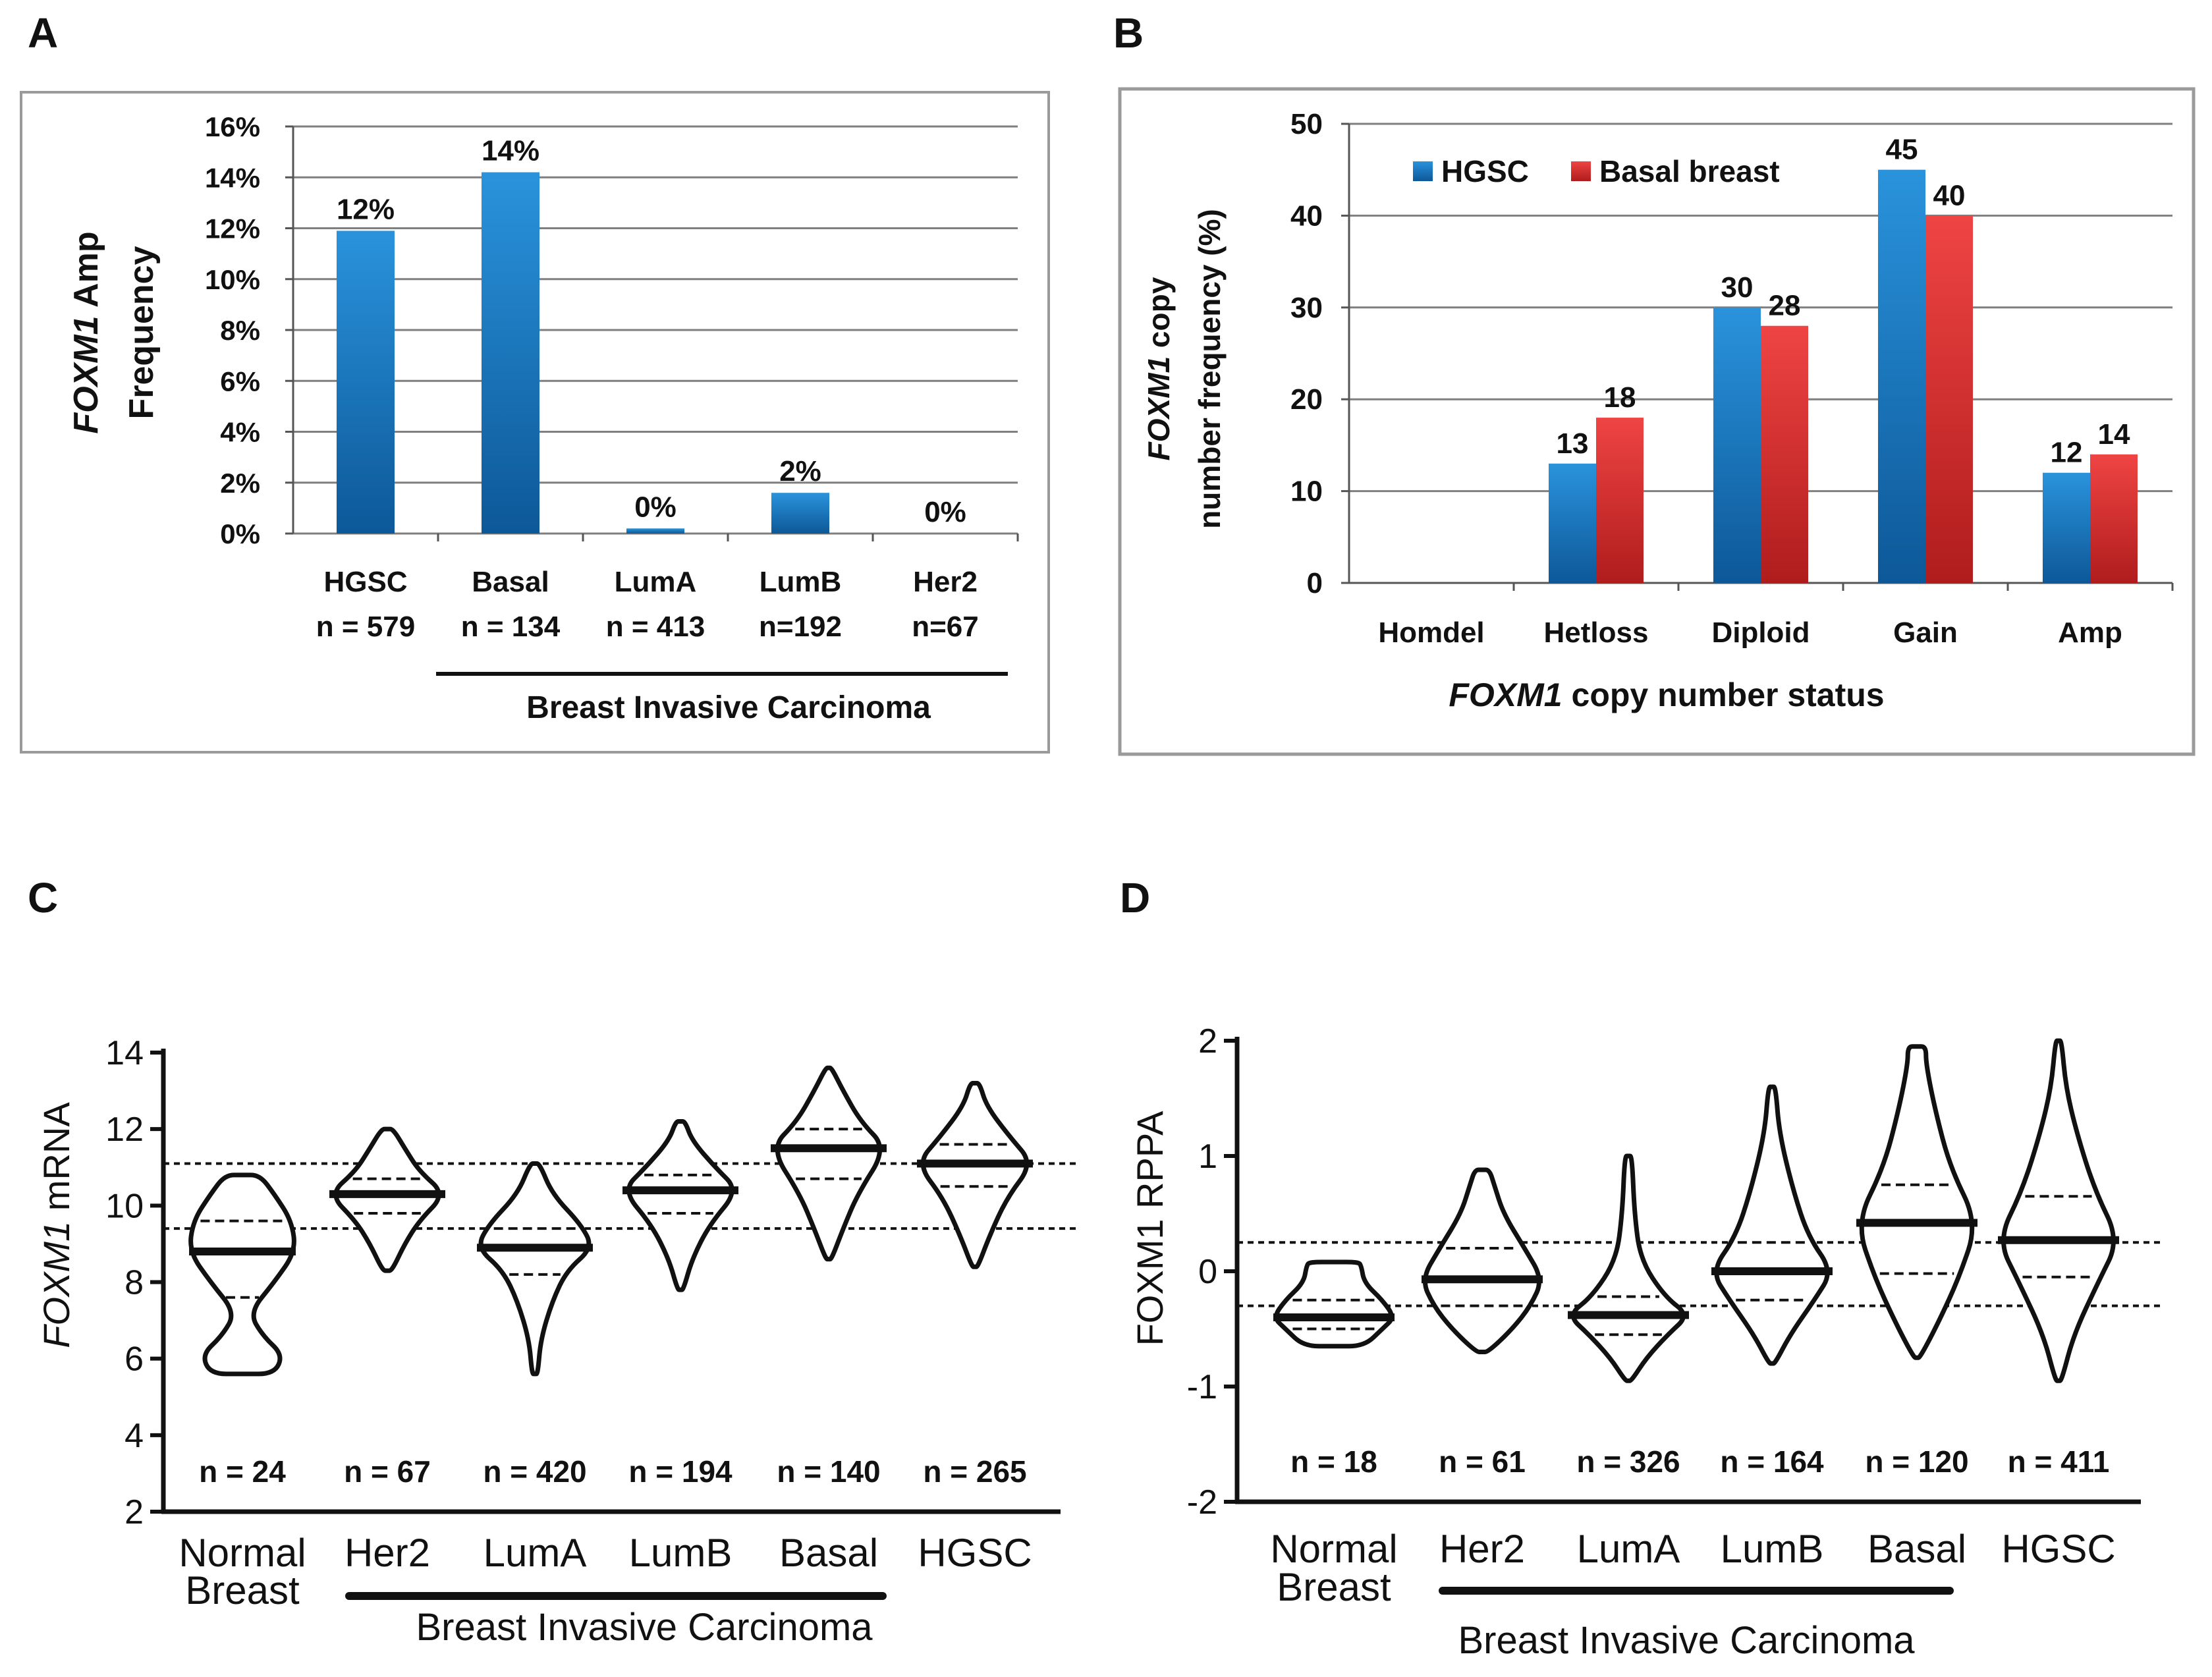  I want to click on panel-a-category-label: LumB, so click(801, 582).